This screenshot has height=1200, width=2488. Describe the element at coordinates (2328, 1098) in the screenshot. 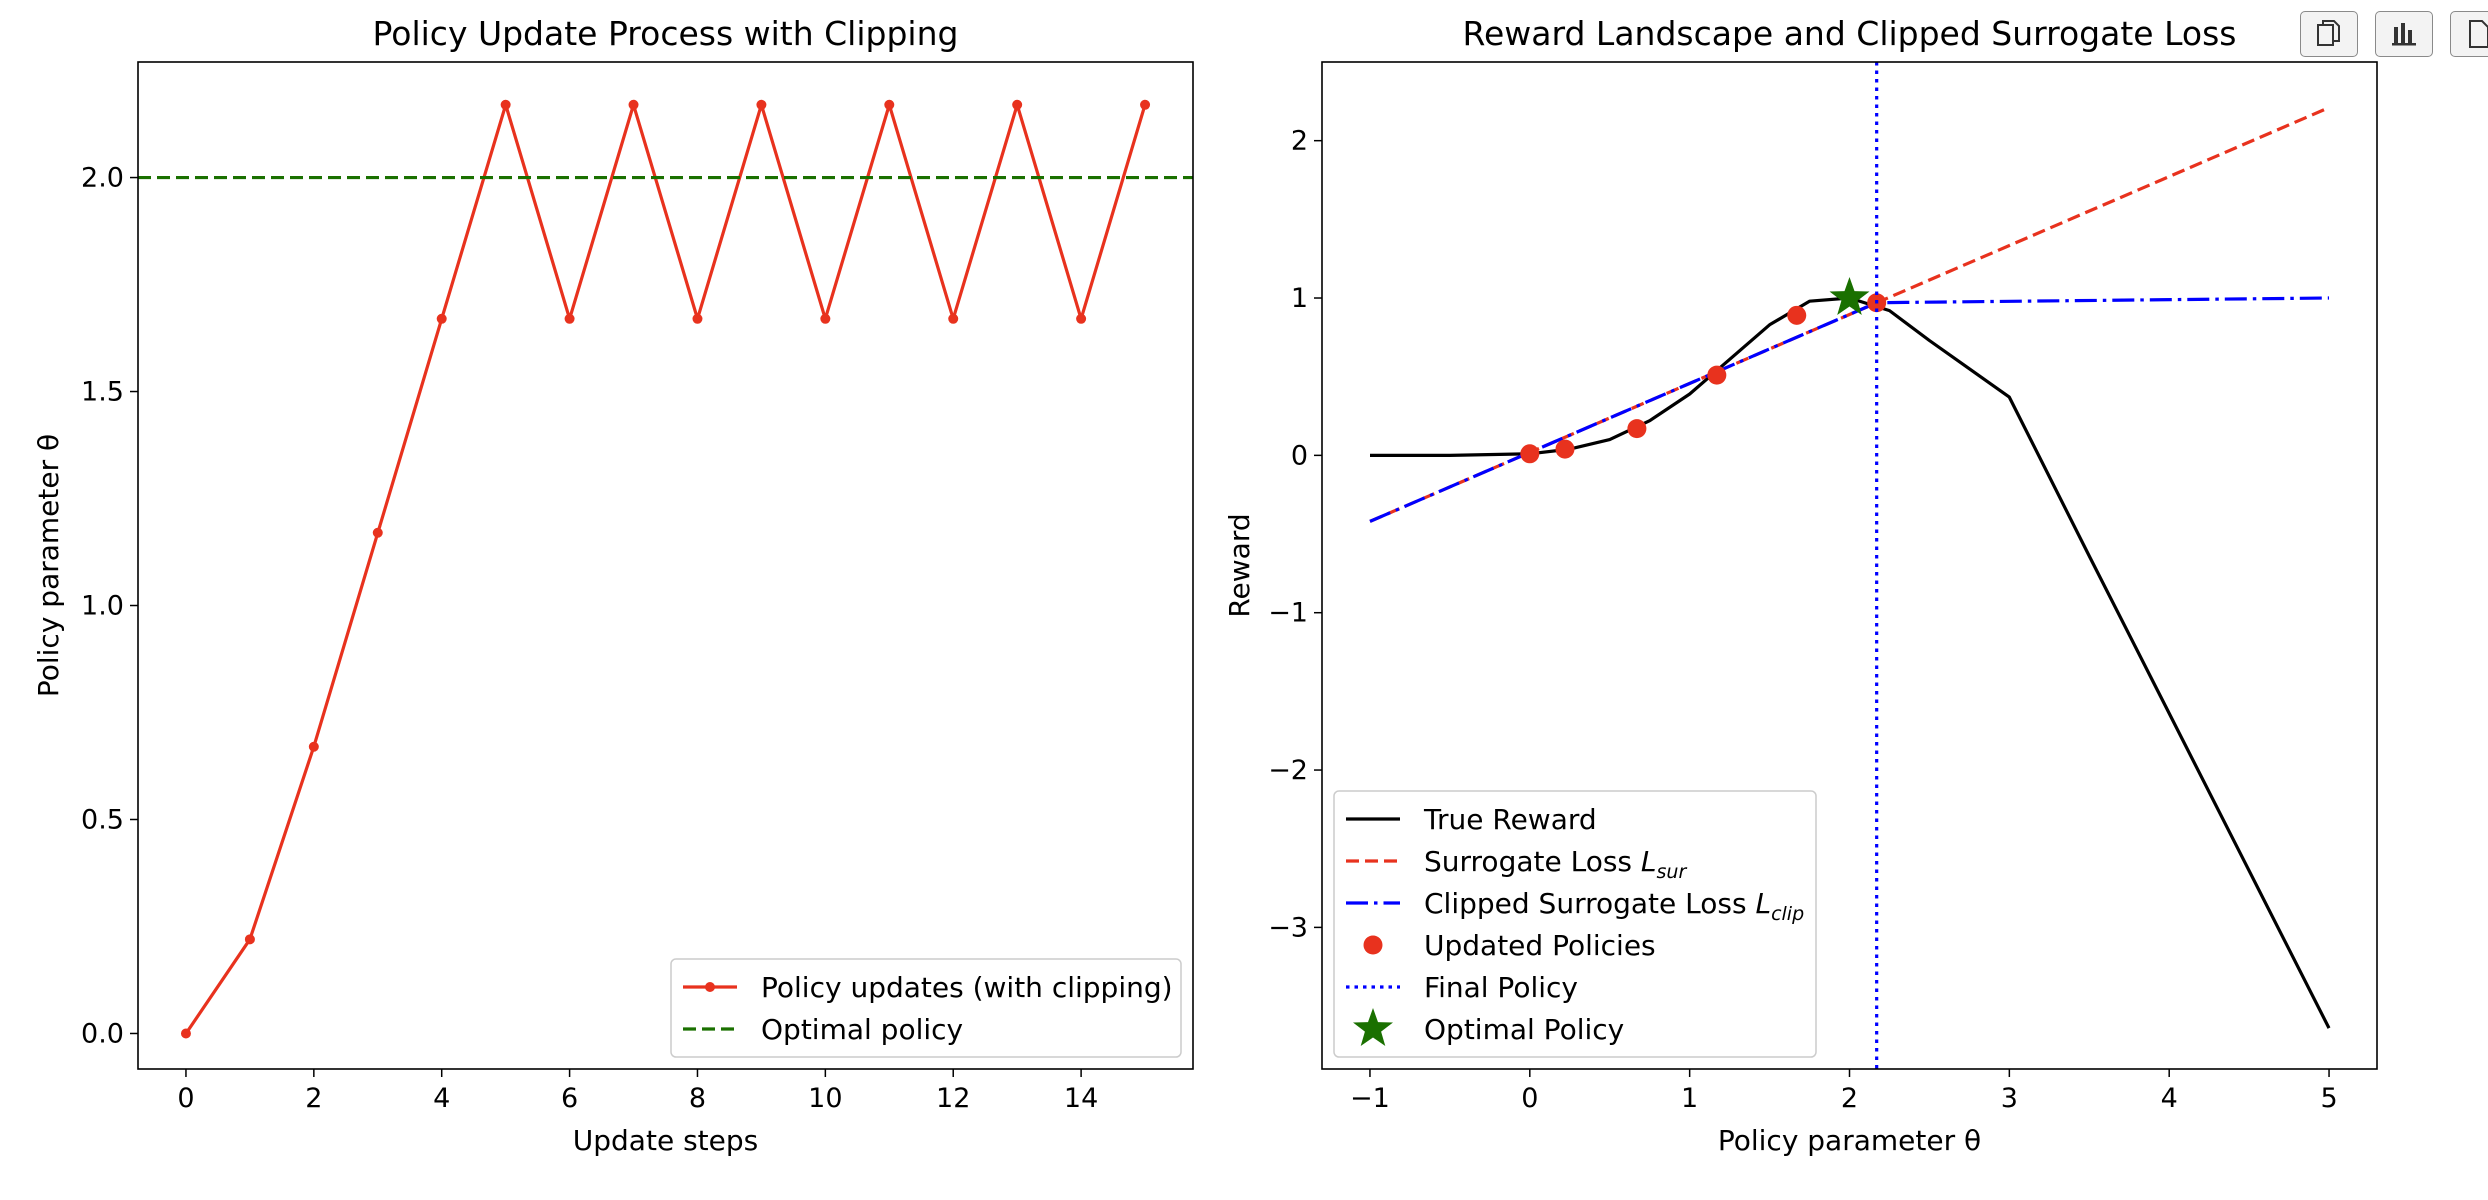

I see `x-tick-label: 5` at that location.